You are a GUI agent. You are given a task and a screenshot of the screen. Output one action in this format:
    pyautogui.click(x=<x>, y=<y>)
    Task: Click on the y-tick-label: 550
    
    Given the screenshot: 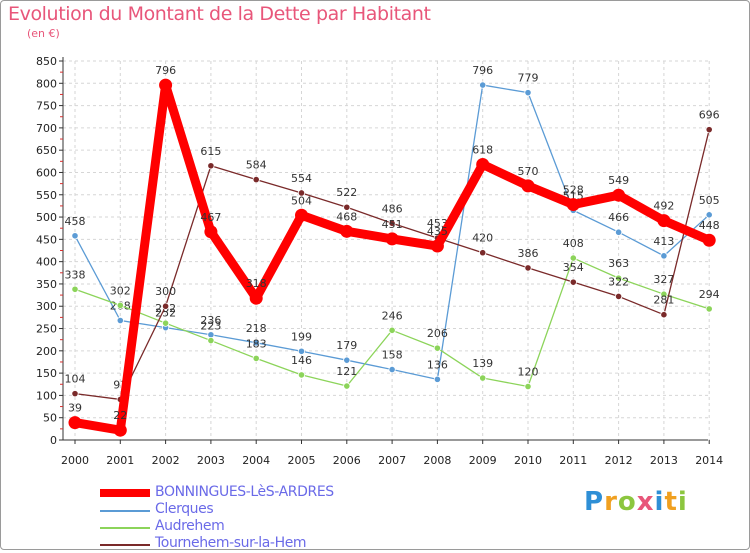 What is the action you would take?
    pyautogui.click(x=46, y=195)
    